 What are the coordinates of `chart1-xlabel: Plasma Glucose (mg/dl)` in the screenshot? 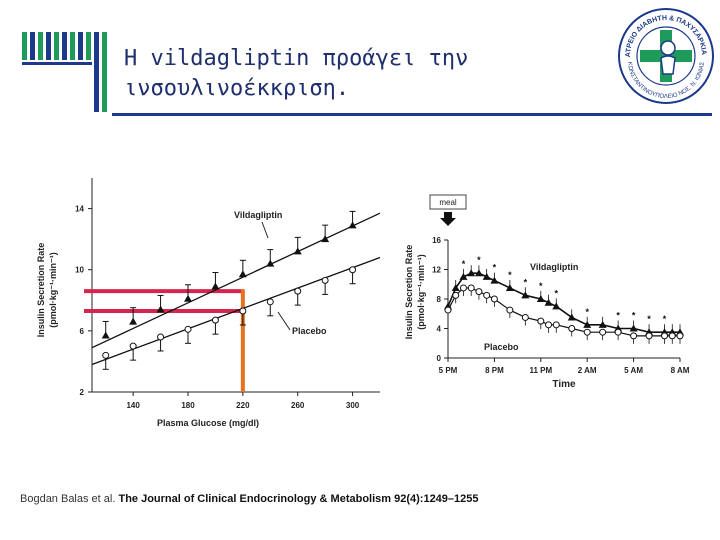 It's located at (208, 423).